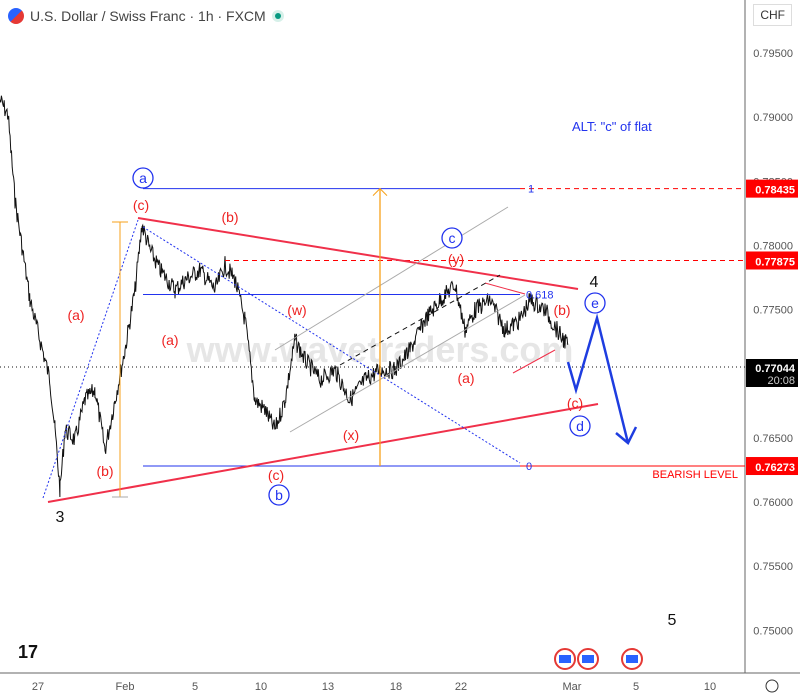  I want to click on wave-c: c, so click(452, 238).